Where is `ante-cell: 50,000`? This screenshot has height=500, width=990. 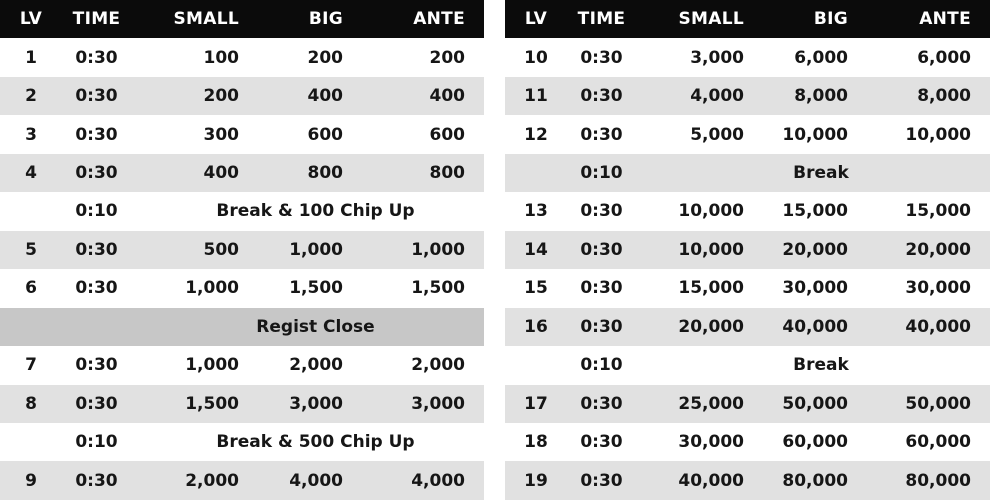 ante-cell: 50,000 is located at coordinates (923, 403).